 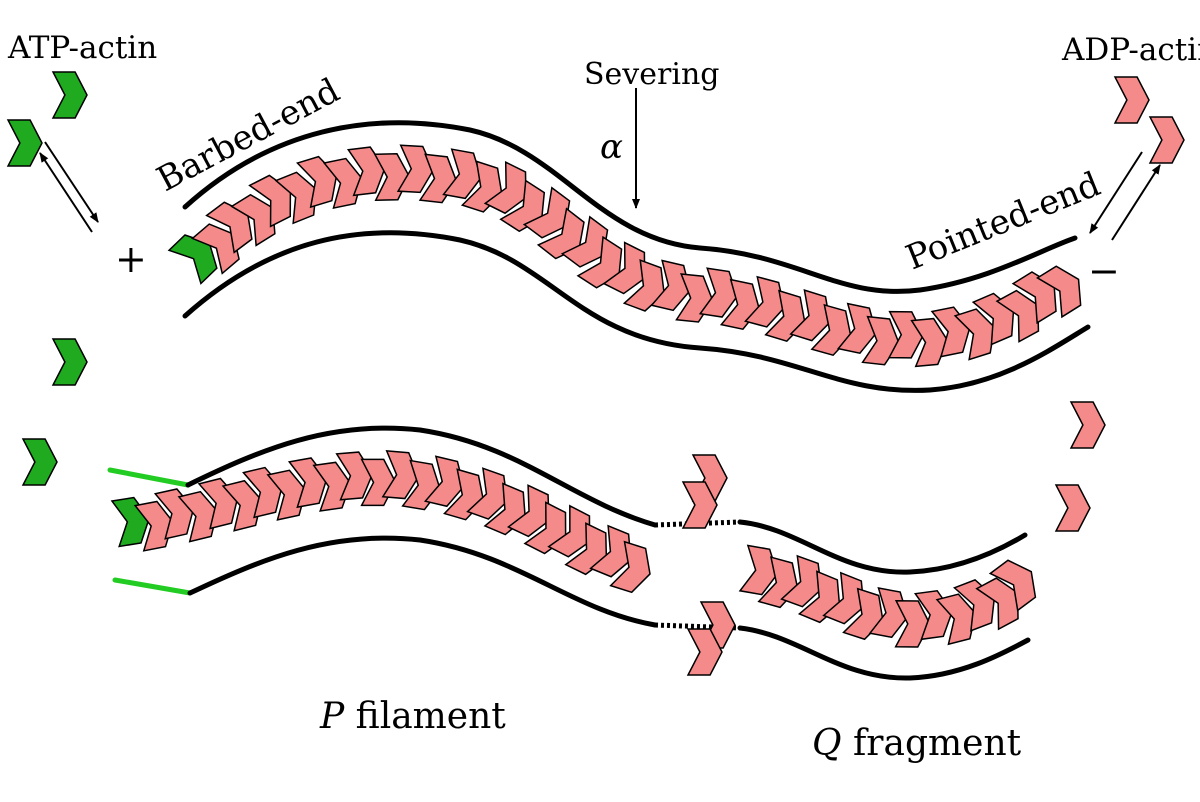 I want to click on adp-actin-label: ADP-actin, so click(x=1130, y=50).